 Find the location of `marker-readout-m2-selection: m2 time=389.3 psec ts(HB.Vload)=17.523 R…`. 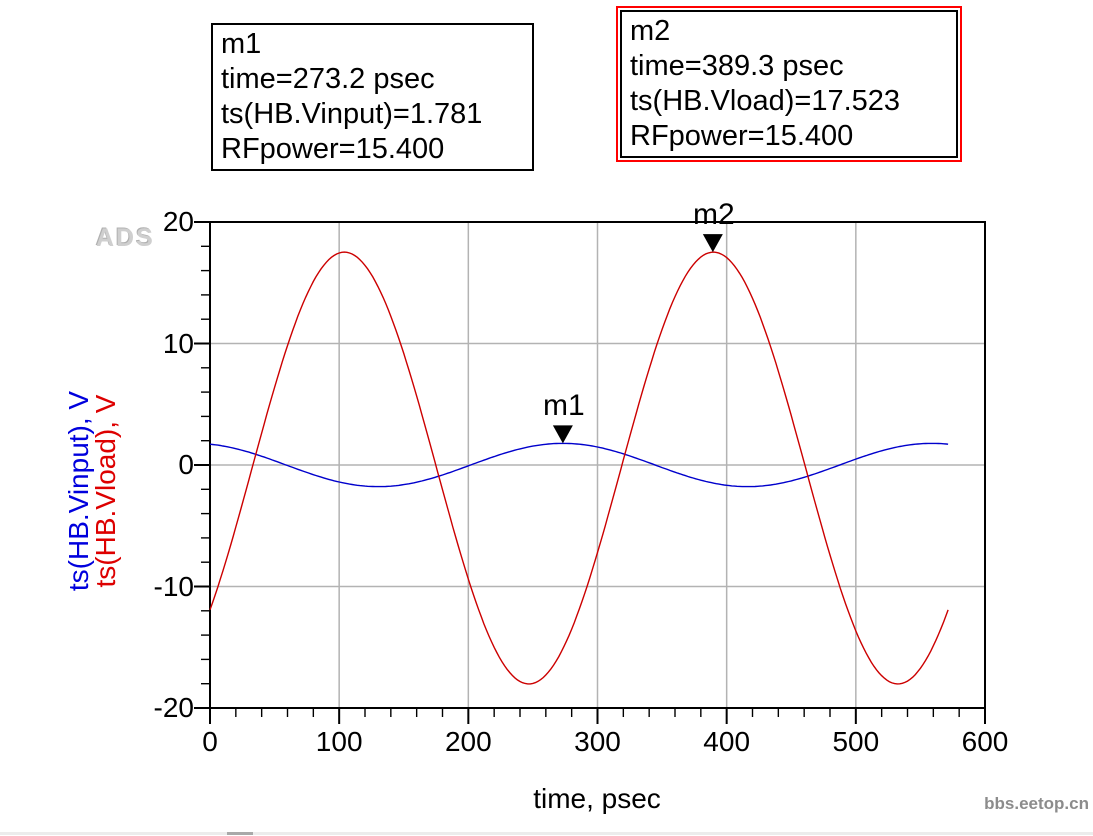

marker-readout-m2-selection: m2 time=389.3 psec ts(HB.Vload)=17.523 R… is located at coordinates (789, 84).